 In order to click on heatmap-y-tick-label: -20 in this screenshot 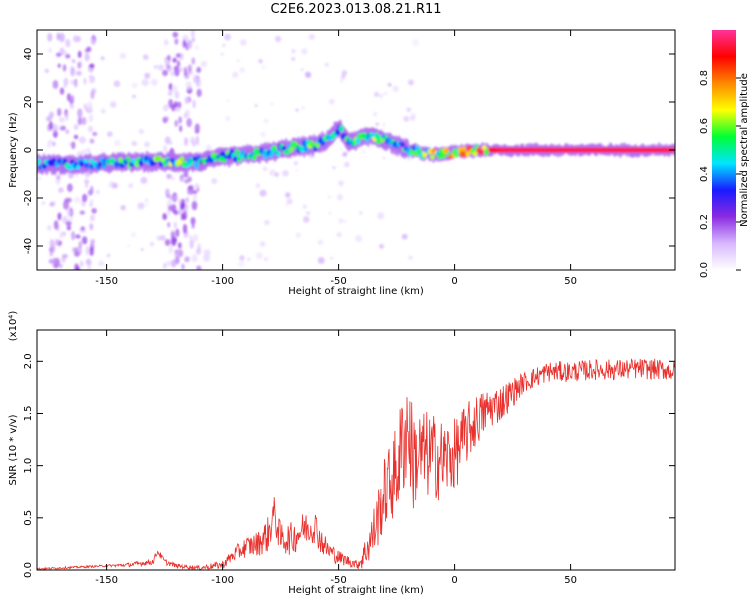, I will do `click(28, 198)`.